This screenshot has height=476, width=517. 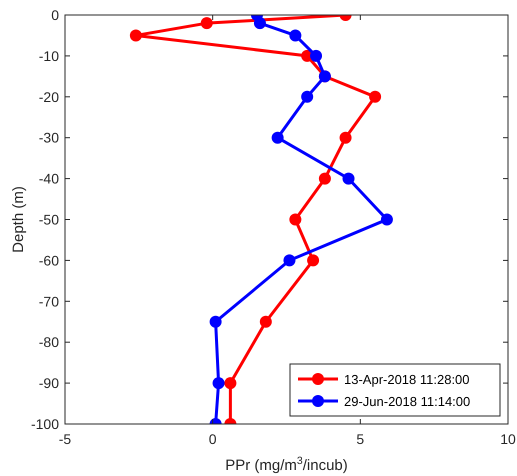 I want to click on y-tick-label: -40, so click(x=49, y=178).